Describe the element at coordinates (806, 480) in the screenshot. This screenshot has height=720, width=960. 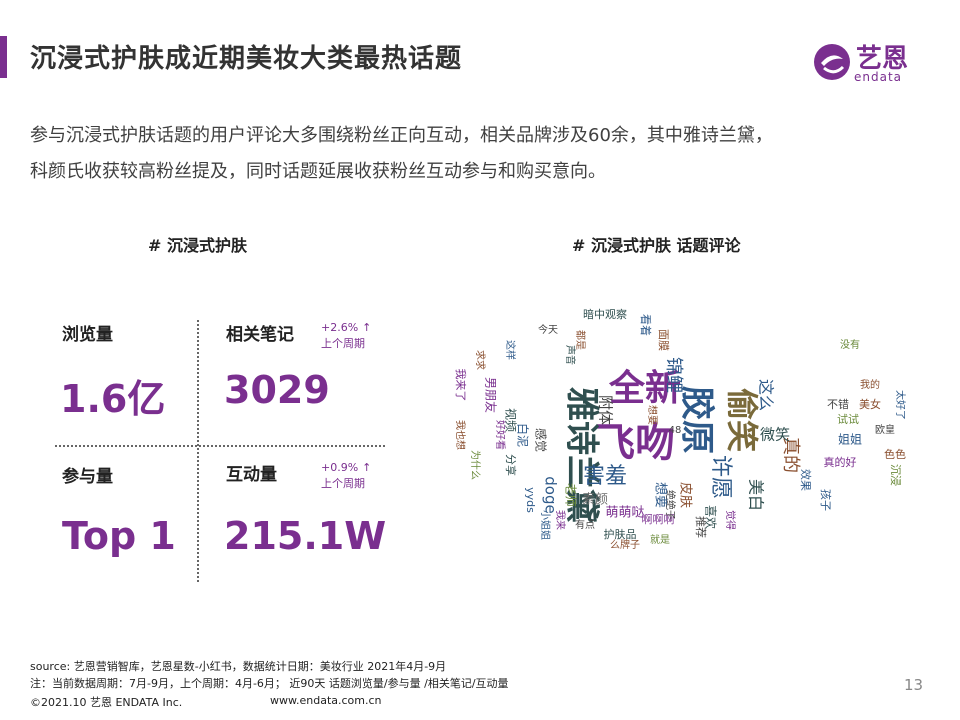
I see `word-cloud-term: 效果` at that location.